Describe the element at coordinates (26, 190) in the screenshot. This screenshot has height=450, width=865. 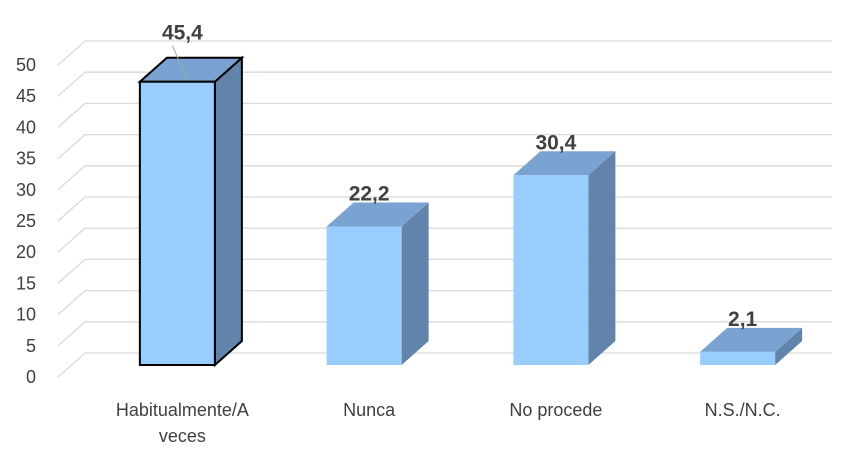
I see `y-tick-label: 30` at that location.